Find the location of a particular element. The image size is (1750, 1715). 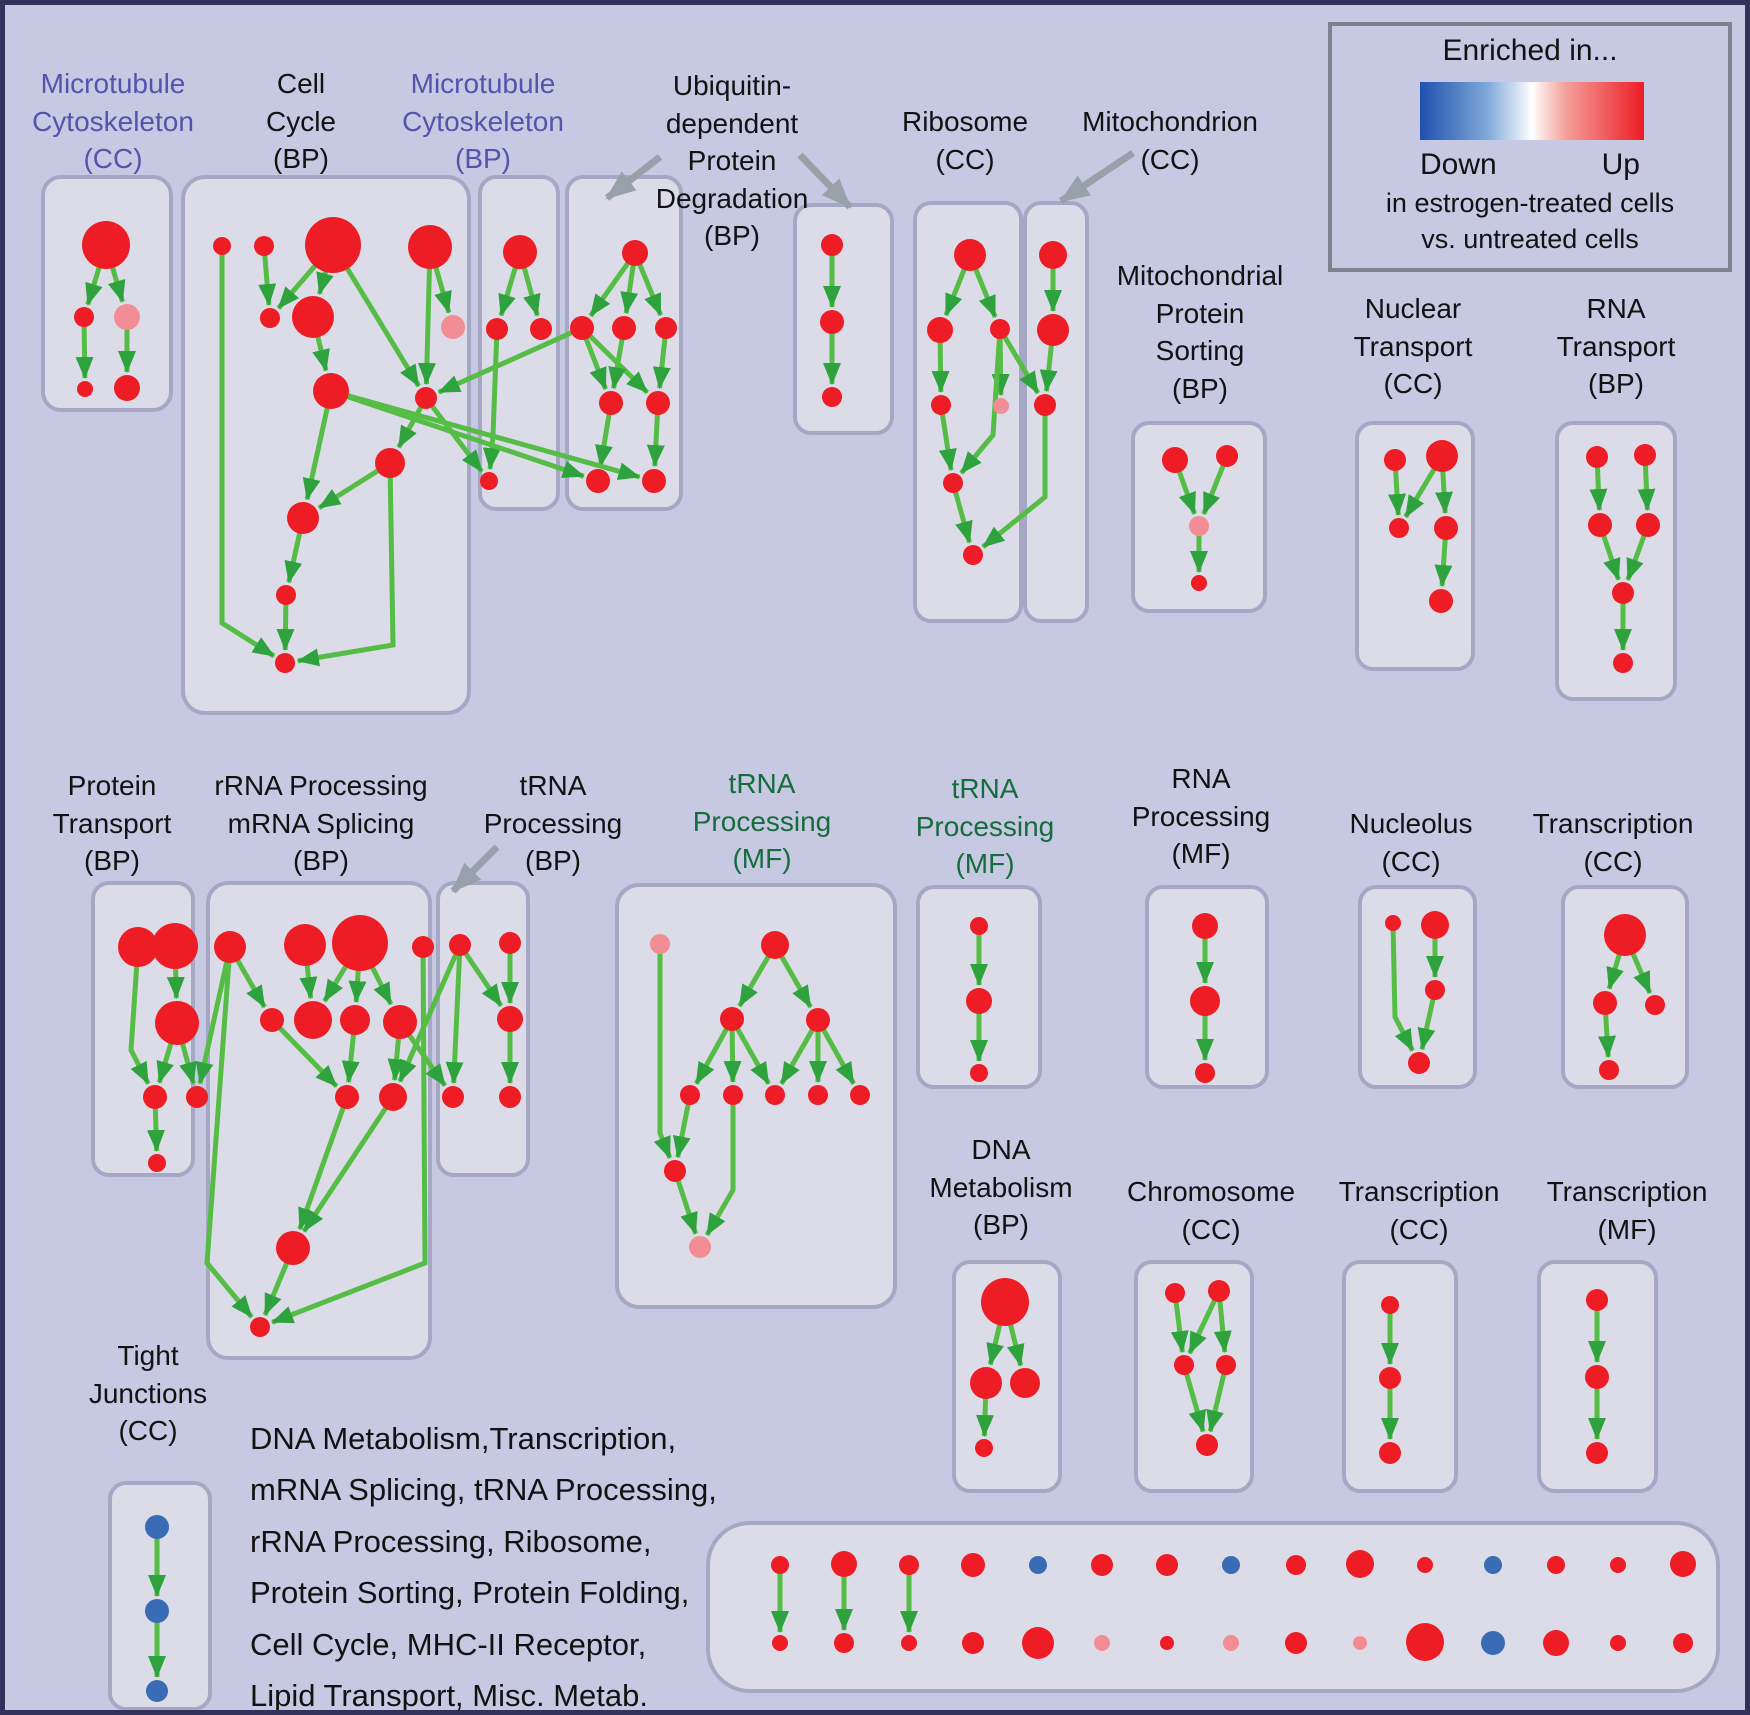

group-box-mitochondrion-cc is located at coordinates (1056, 412).